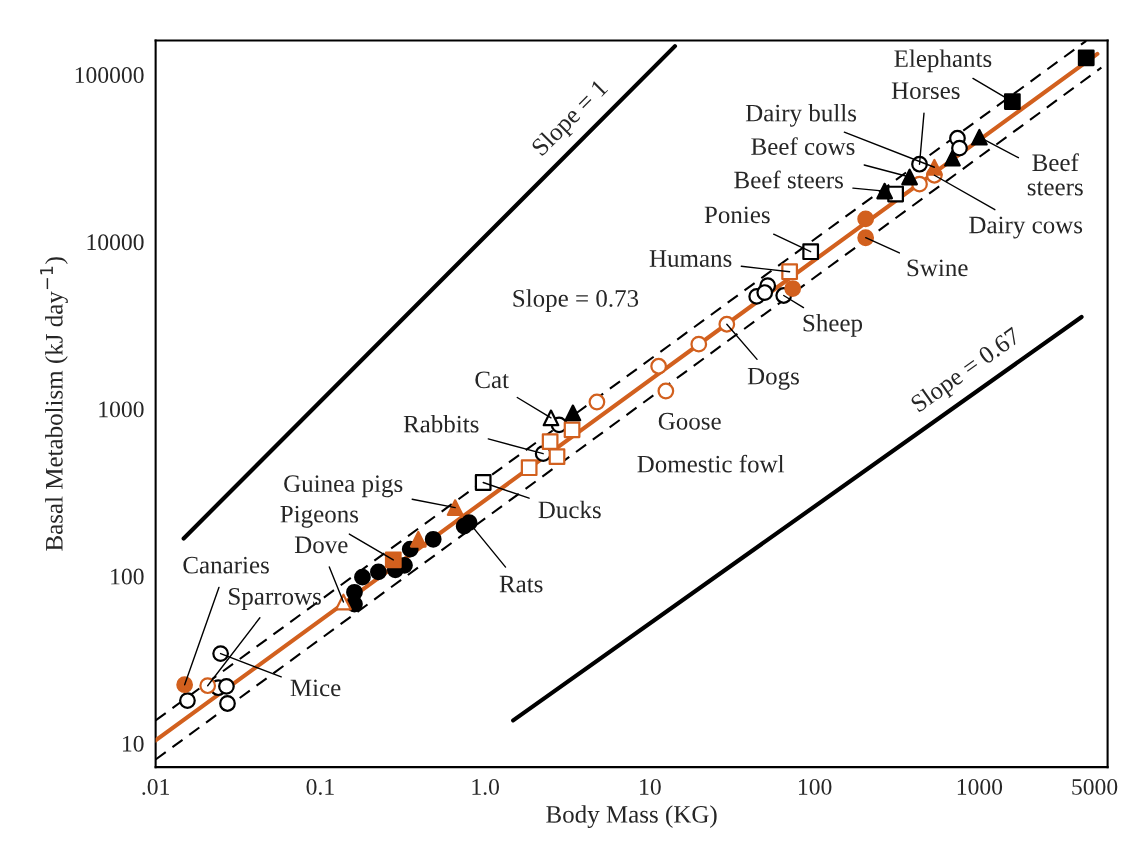 The width and height of the screenshot is (1136, 843). What do you see at coordinates (109, 75) in the screenshot?
I see `y-tick-label: 100000` at bounding box center [109, 75].